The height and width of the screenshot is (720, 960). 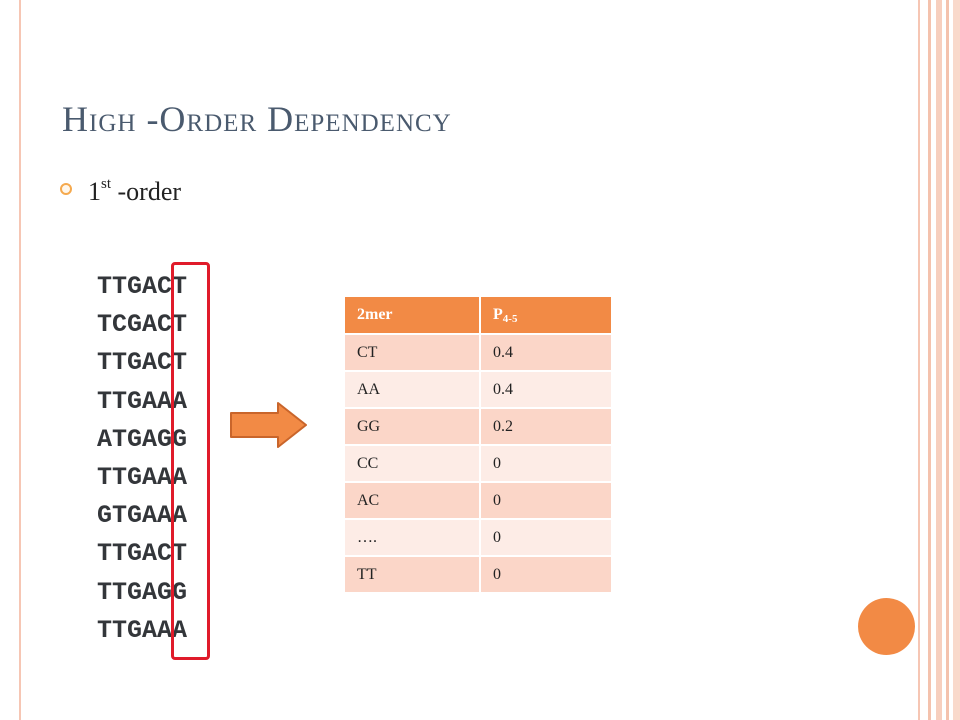 I want to click on table-row: …. 0, so click(x=478, y=537).